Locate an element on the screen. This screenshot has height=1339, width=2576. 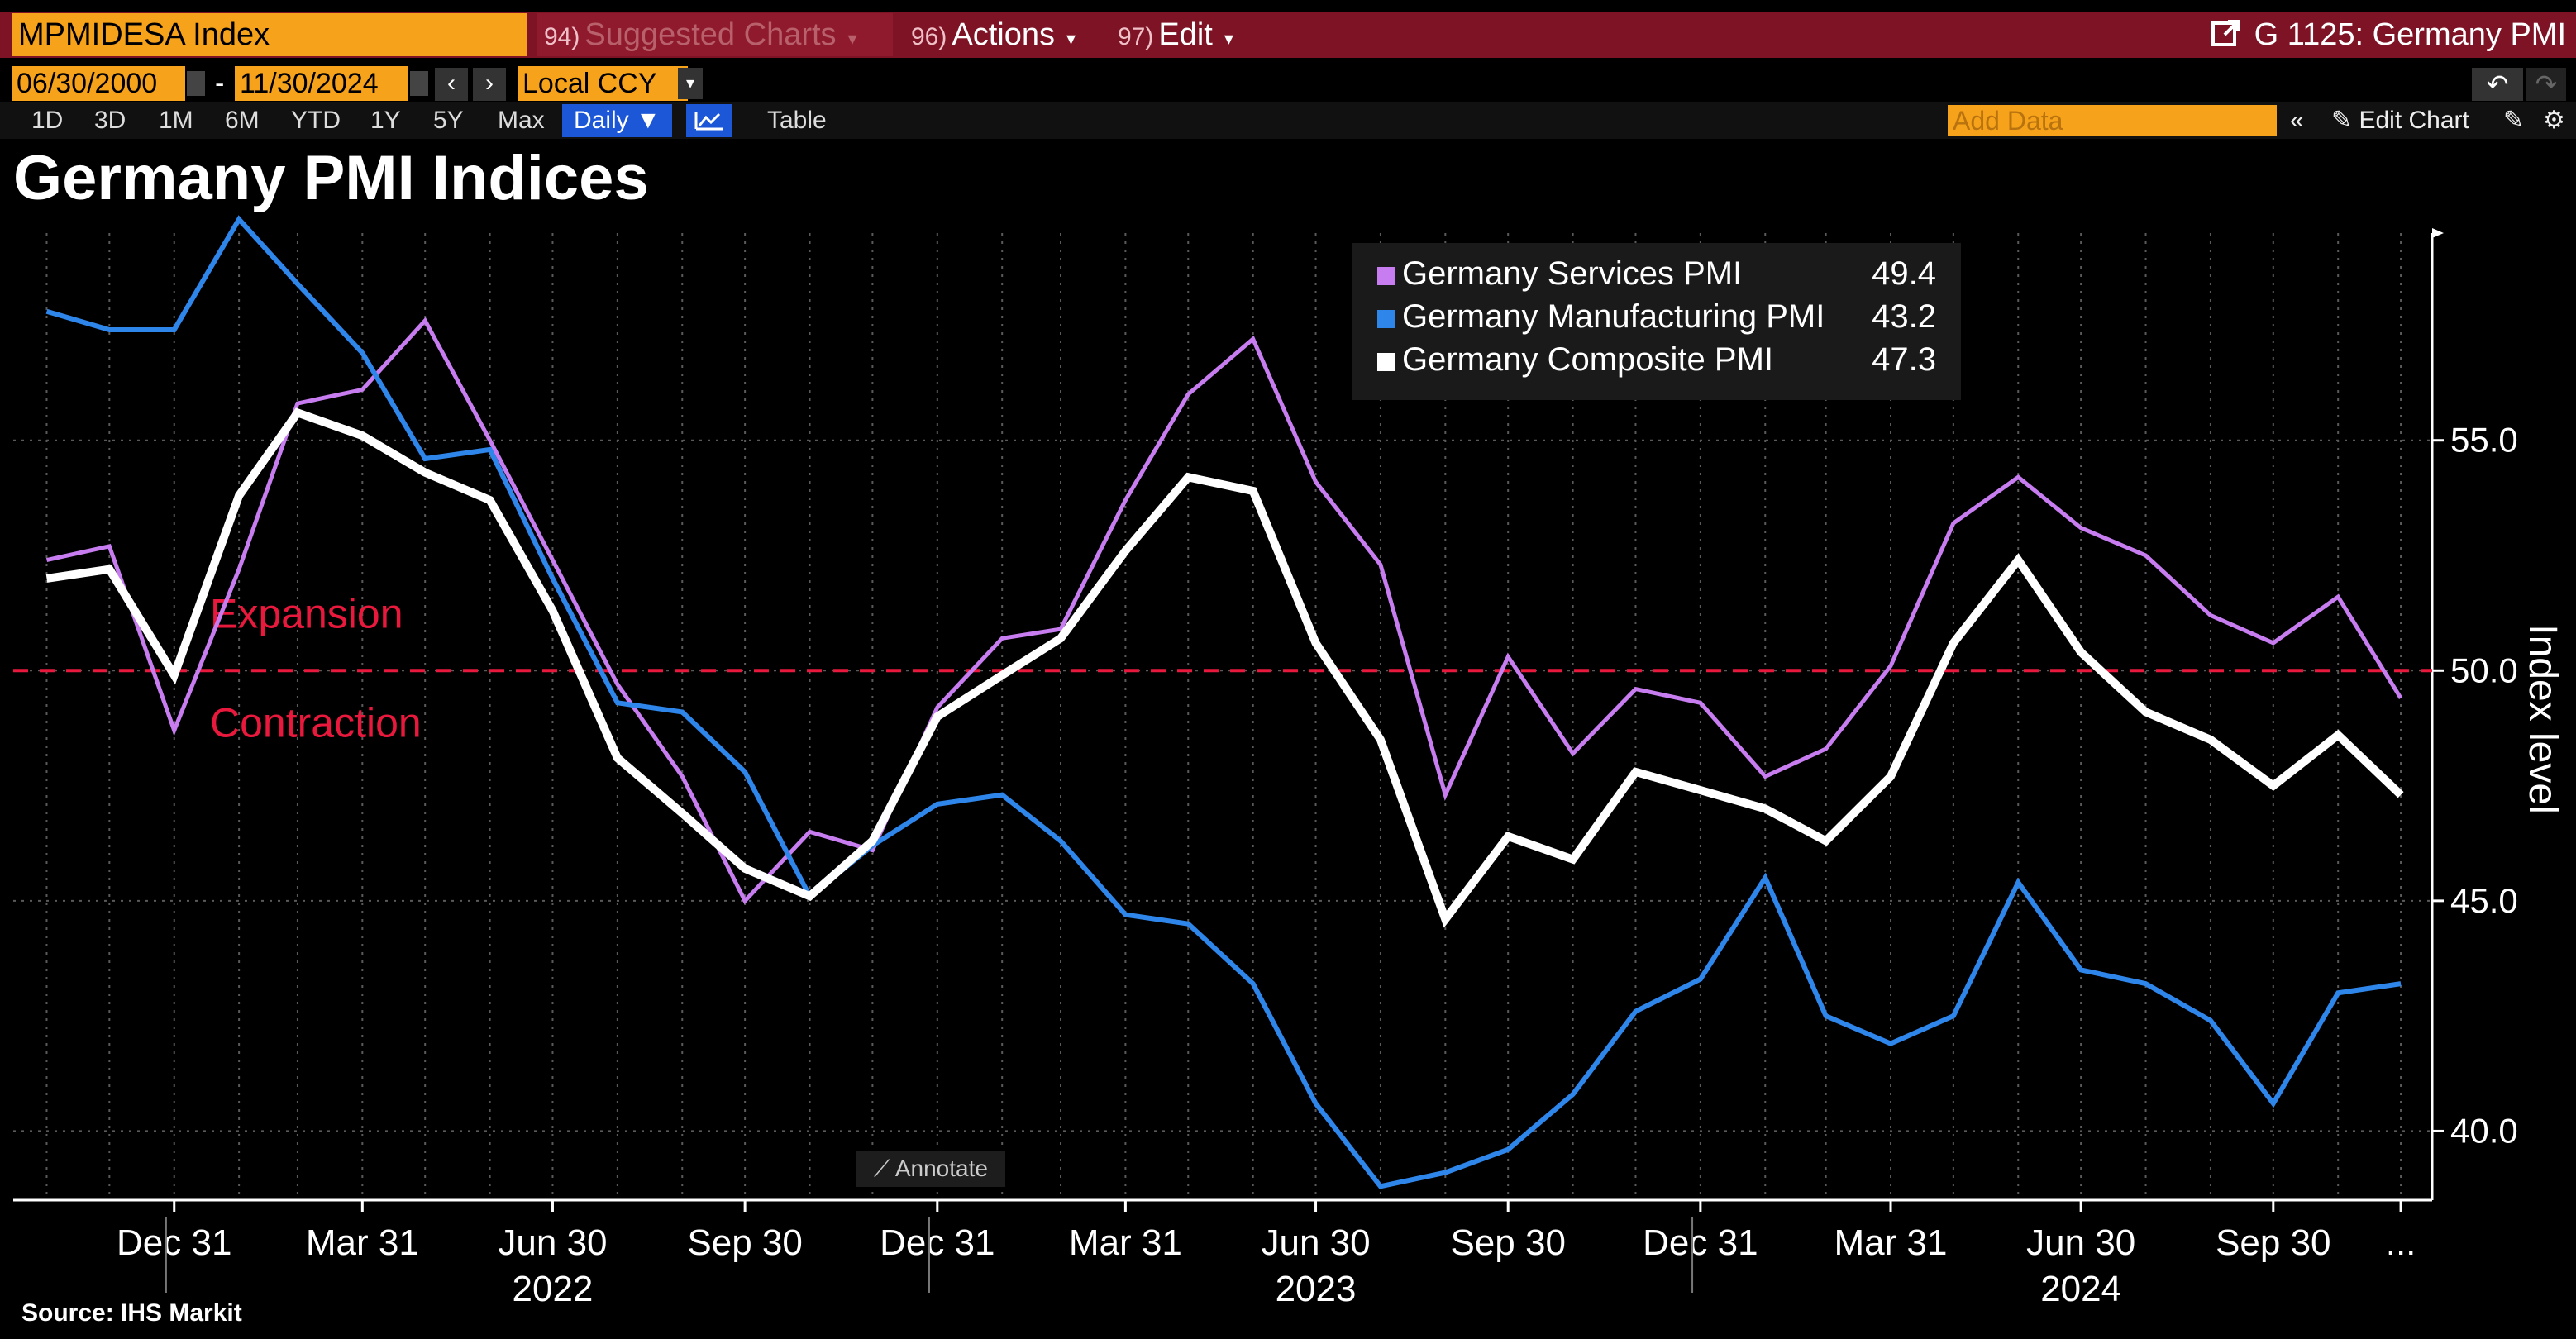
legend-value: 47.3 is located at coordinates (1904, 359).